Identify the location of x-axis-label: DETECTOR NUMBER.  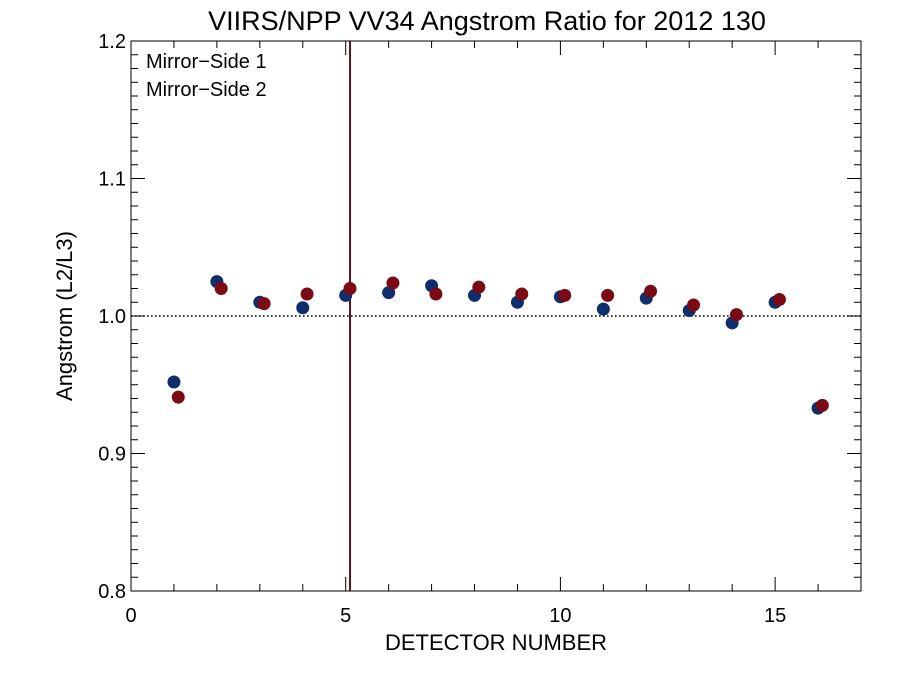
(496, 642).